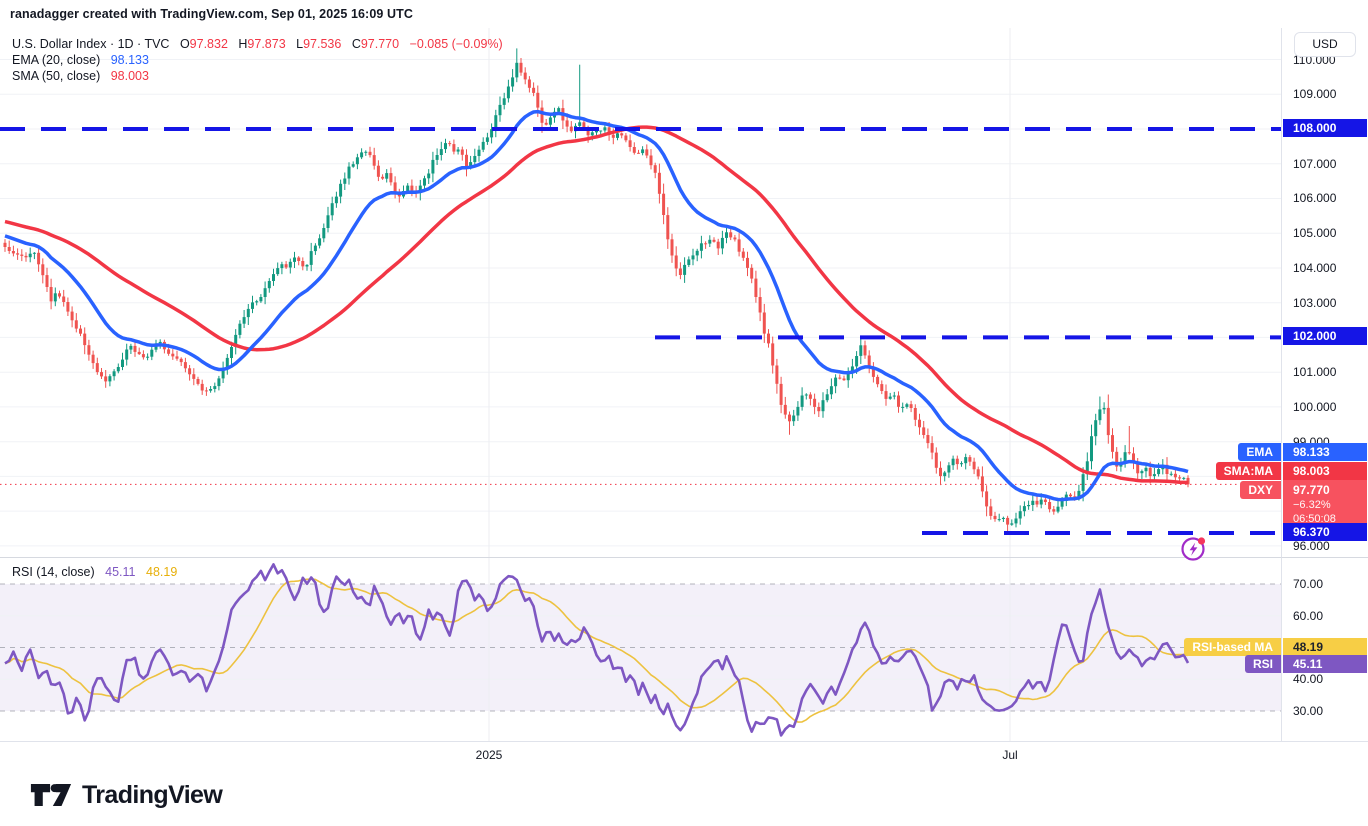 The width and height of the screenshot is (1368, 826). What do you see at coordinates (1325, 532) in the screenshot?
I see `highlighted-price-level: 96.370` at bounding box center [1325, 532].